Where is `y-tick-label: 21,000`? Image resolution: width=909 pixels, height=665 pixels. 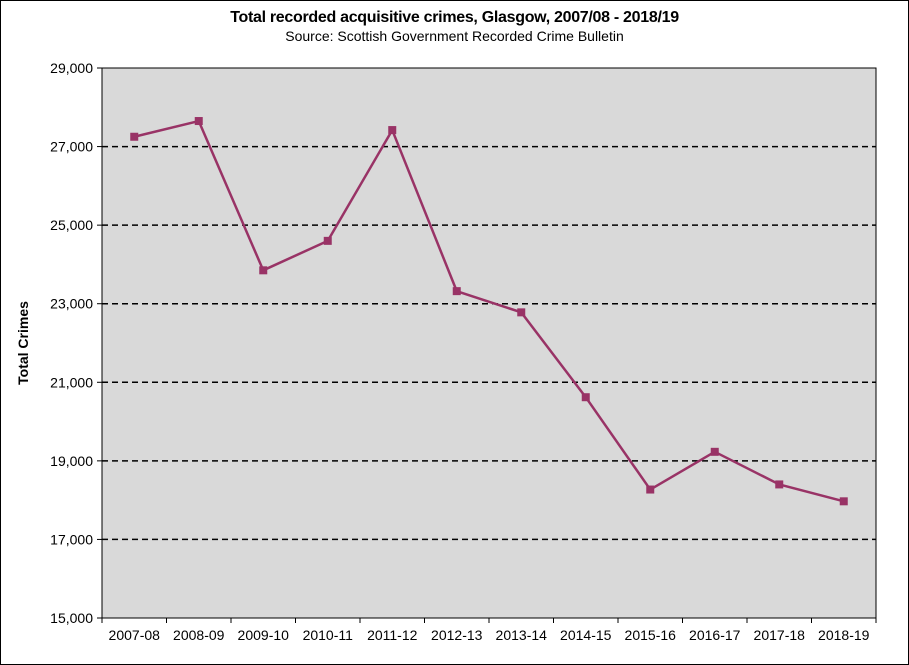
y-tick-label: 21,000 is located at coordinates (71, 382).